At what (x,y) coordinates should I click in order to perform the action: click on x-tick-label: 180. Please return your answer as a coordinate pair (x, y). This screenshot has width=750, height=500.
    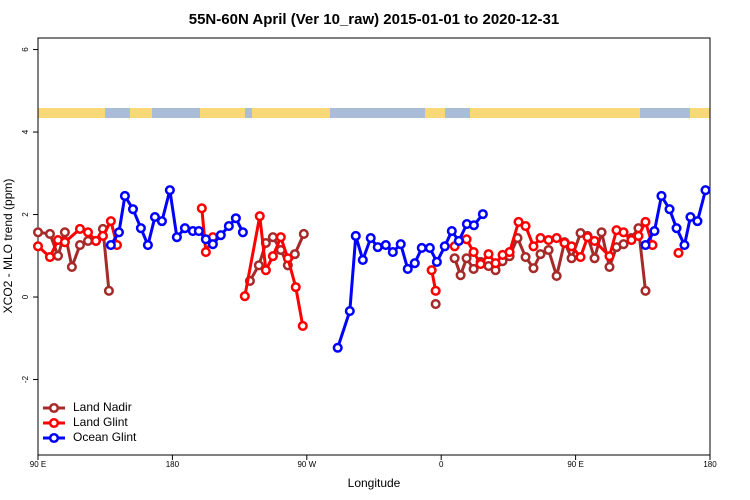
    Looking at the image, I should click on (173, 464).